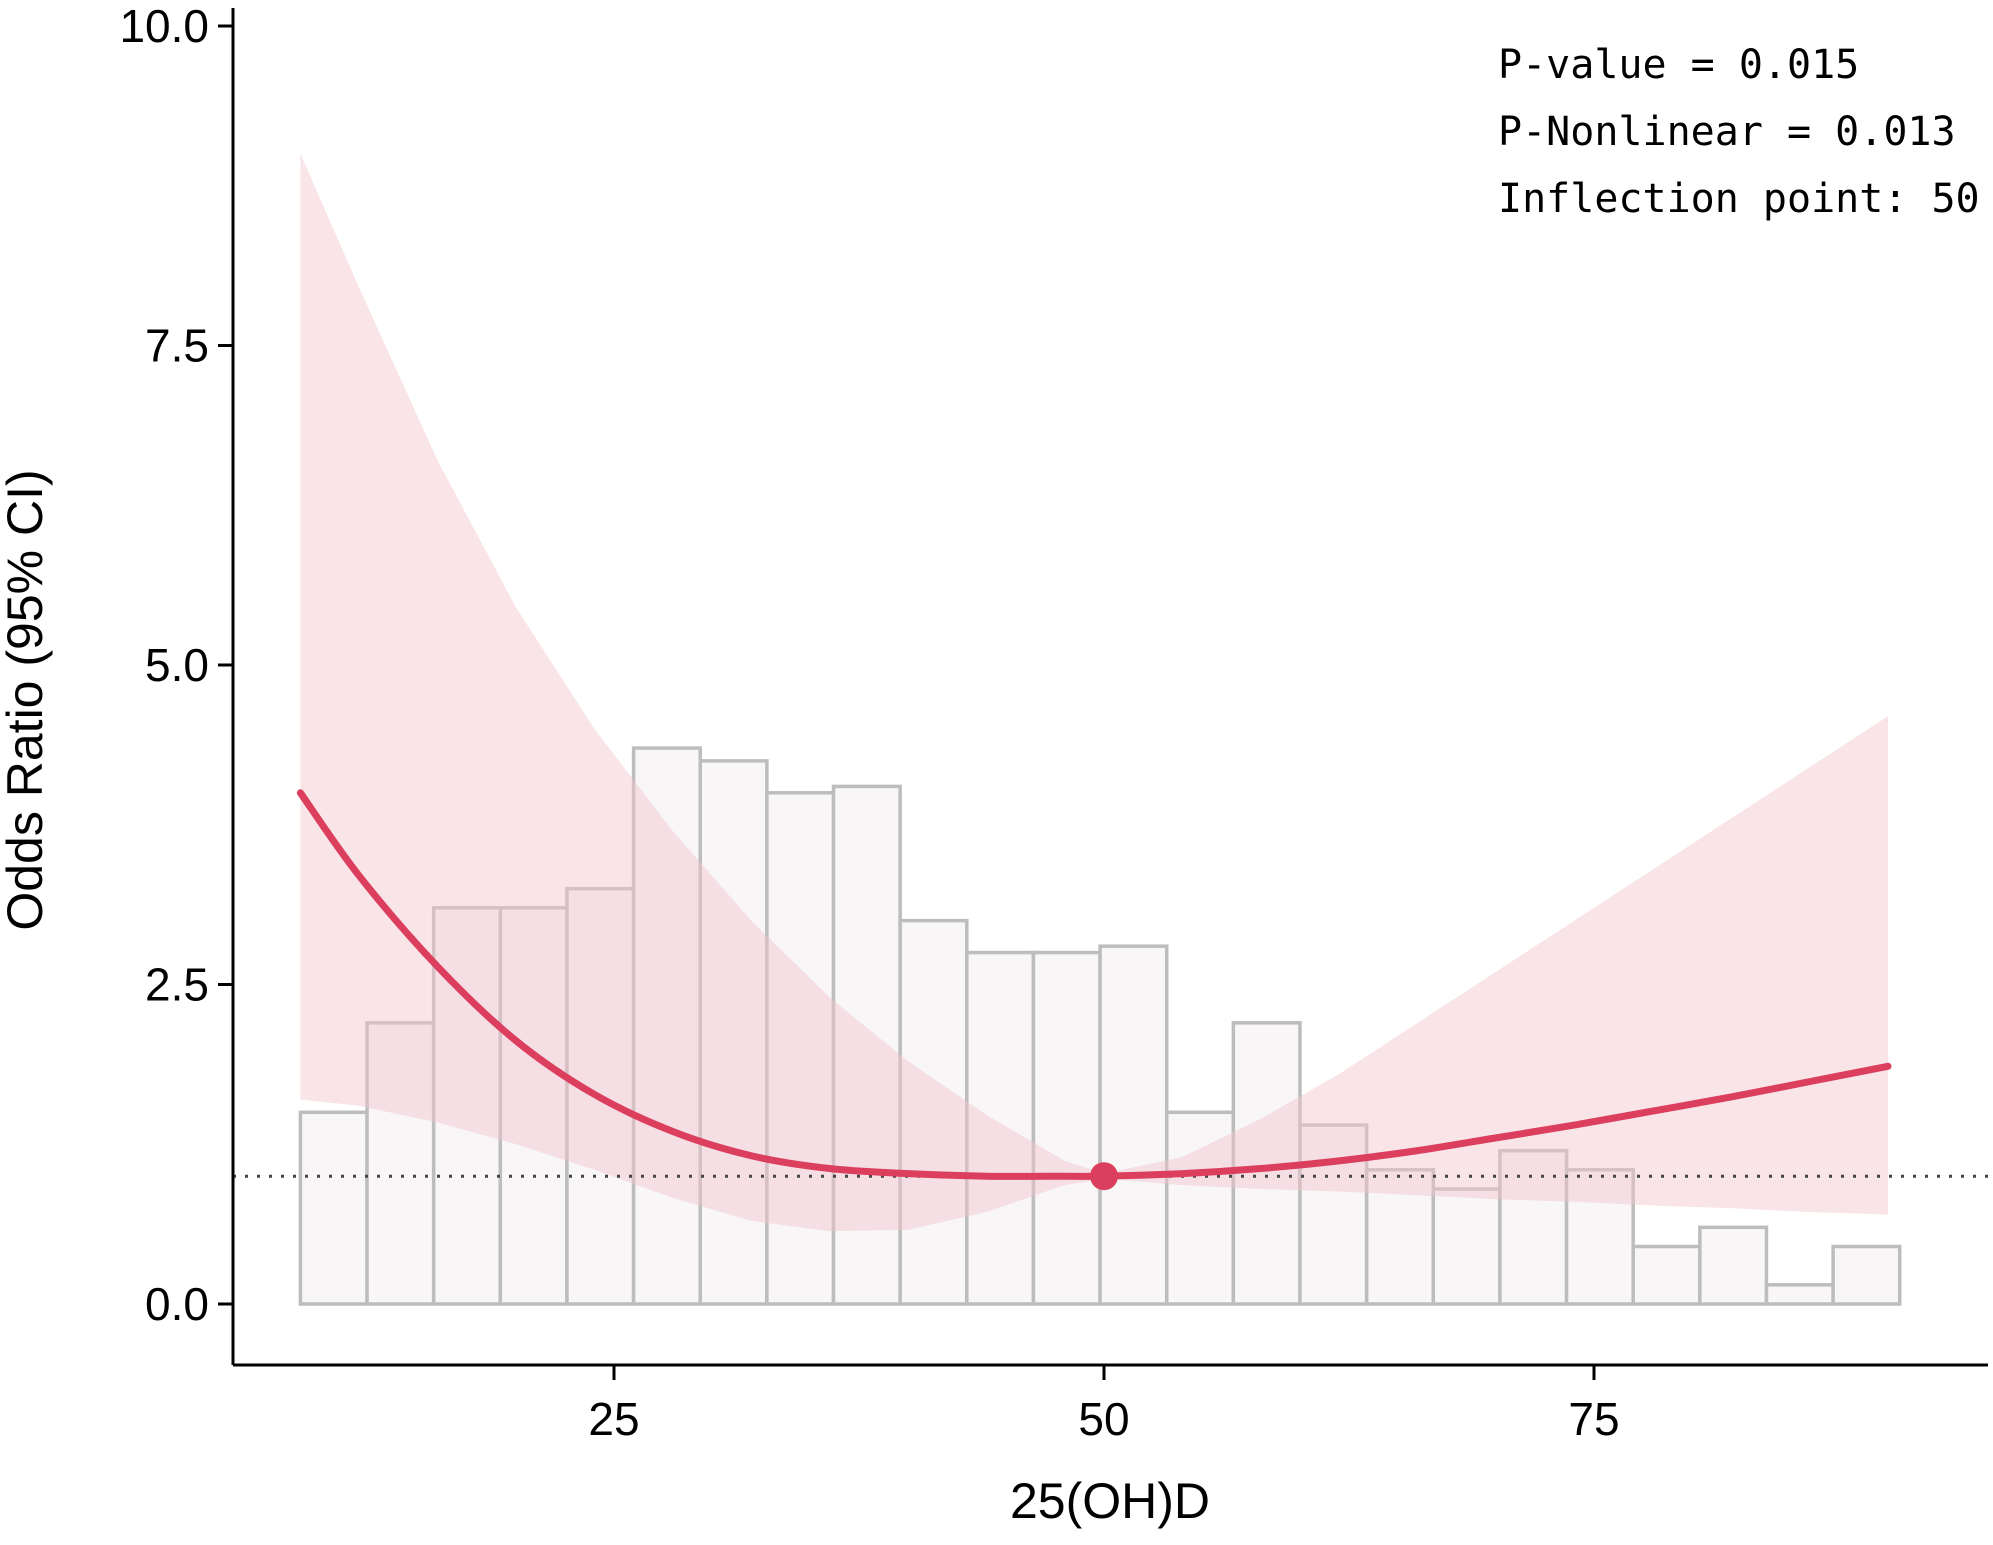 The width and height of the screenshot is (1993, 1545). Describe the element at coordinates (1103, 1419) in the screenshot. I see `x-tick-label-1: 50` at that location.